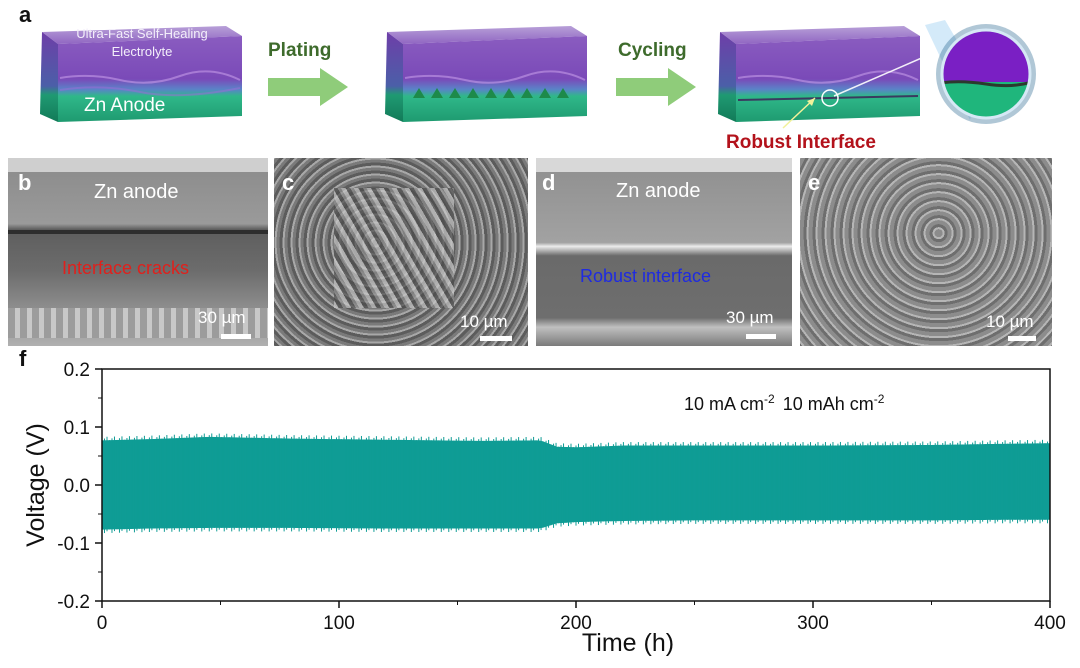 The image size is (1080, 668). Describe the element at coordinates (761, 336) in the screenshot. I see `panel-d-scale-bar` at that location.